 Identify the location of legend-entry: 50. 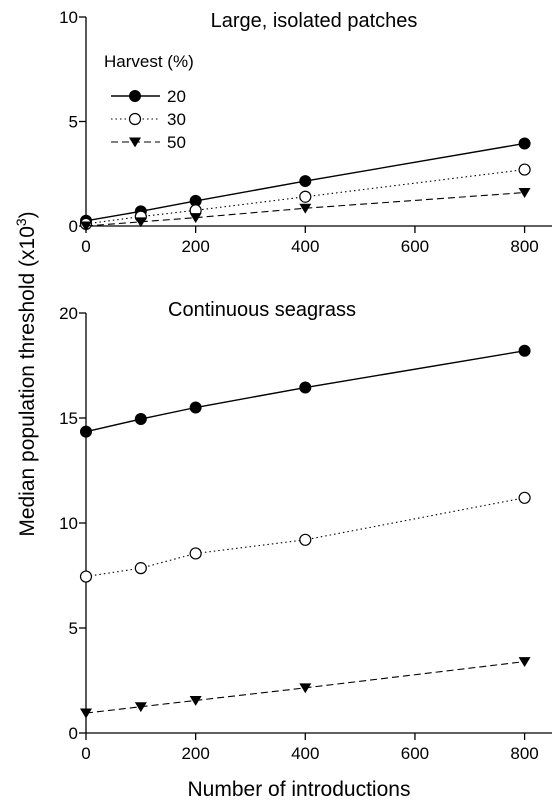
(176, 142).